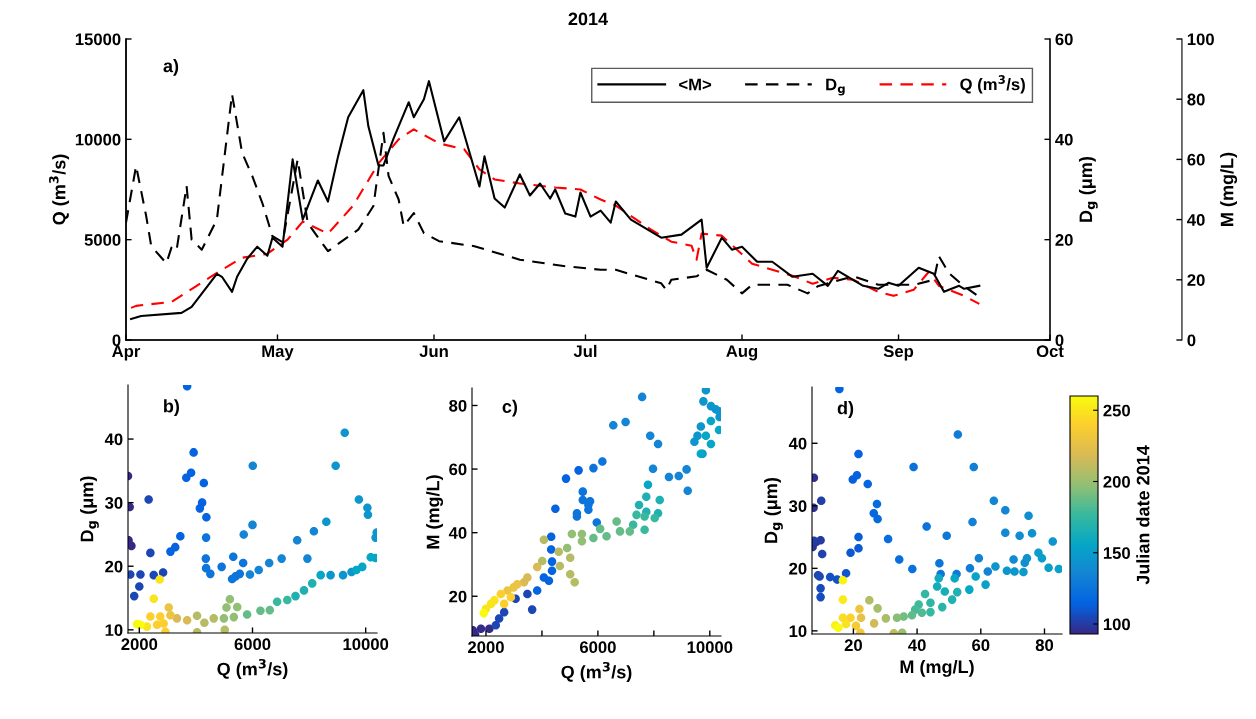 The height and width of the screenshot is (719, 1256). What do you see at coordinates (992, 84) in the screenshot?
I see `legend-label: Q (m$^{3}$/s)` at bounding box center [992, 84].